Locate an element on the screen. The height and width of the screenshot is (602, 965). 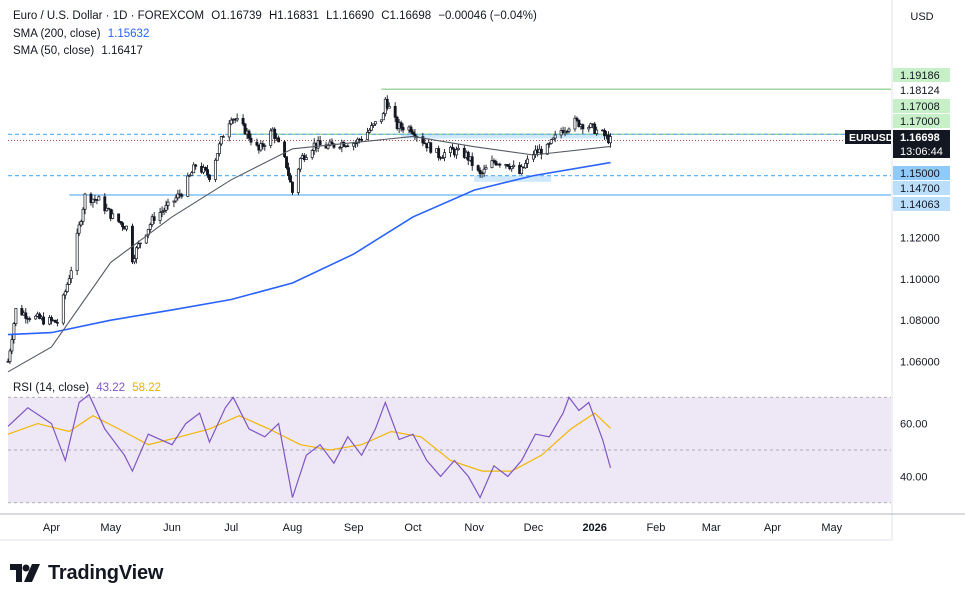
sma200-value: 1.15632 is located at coordinates (128, 34).